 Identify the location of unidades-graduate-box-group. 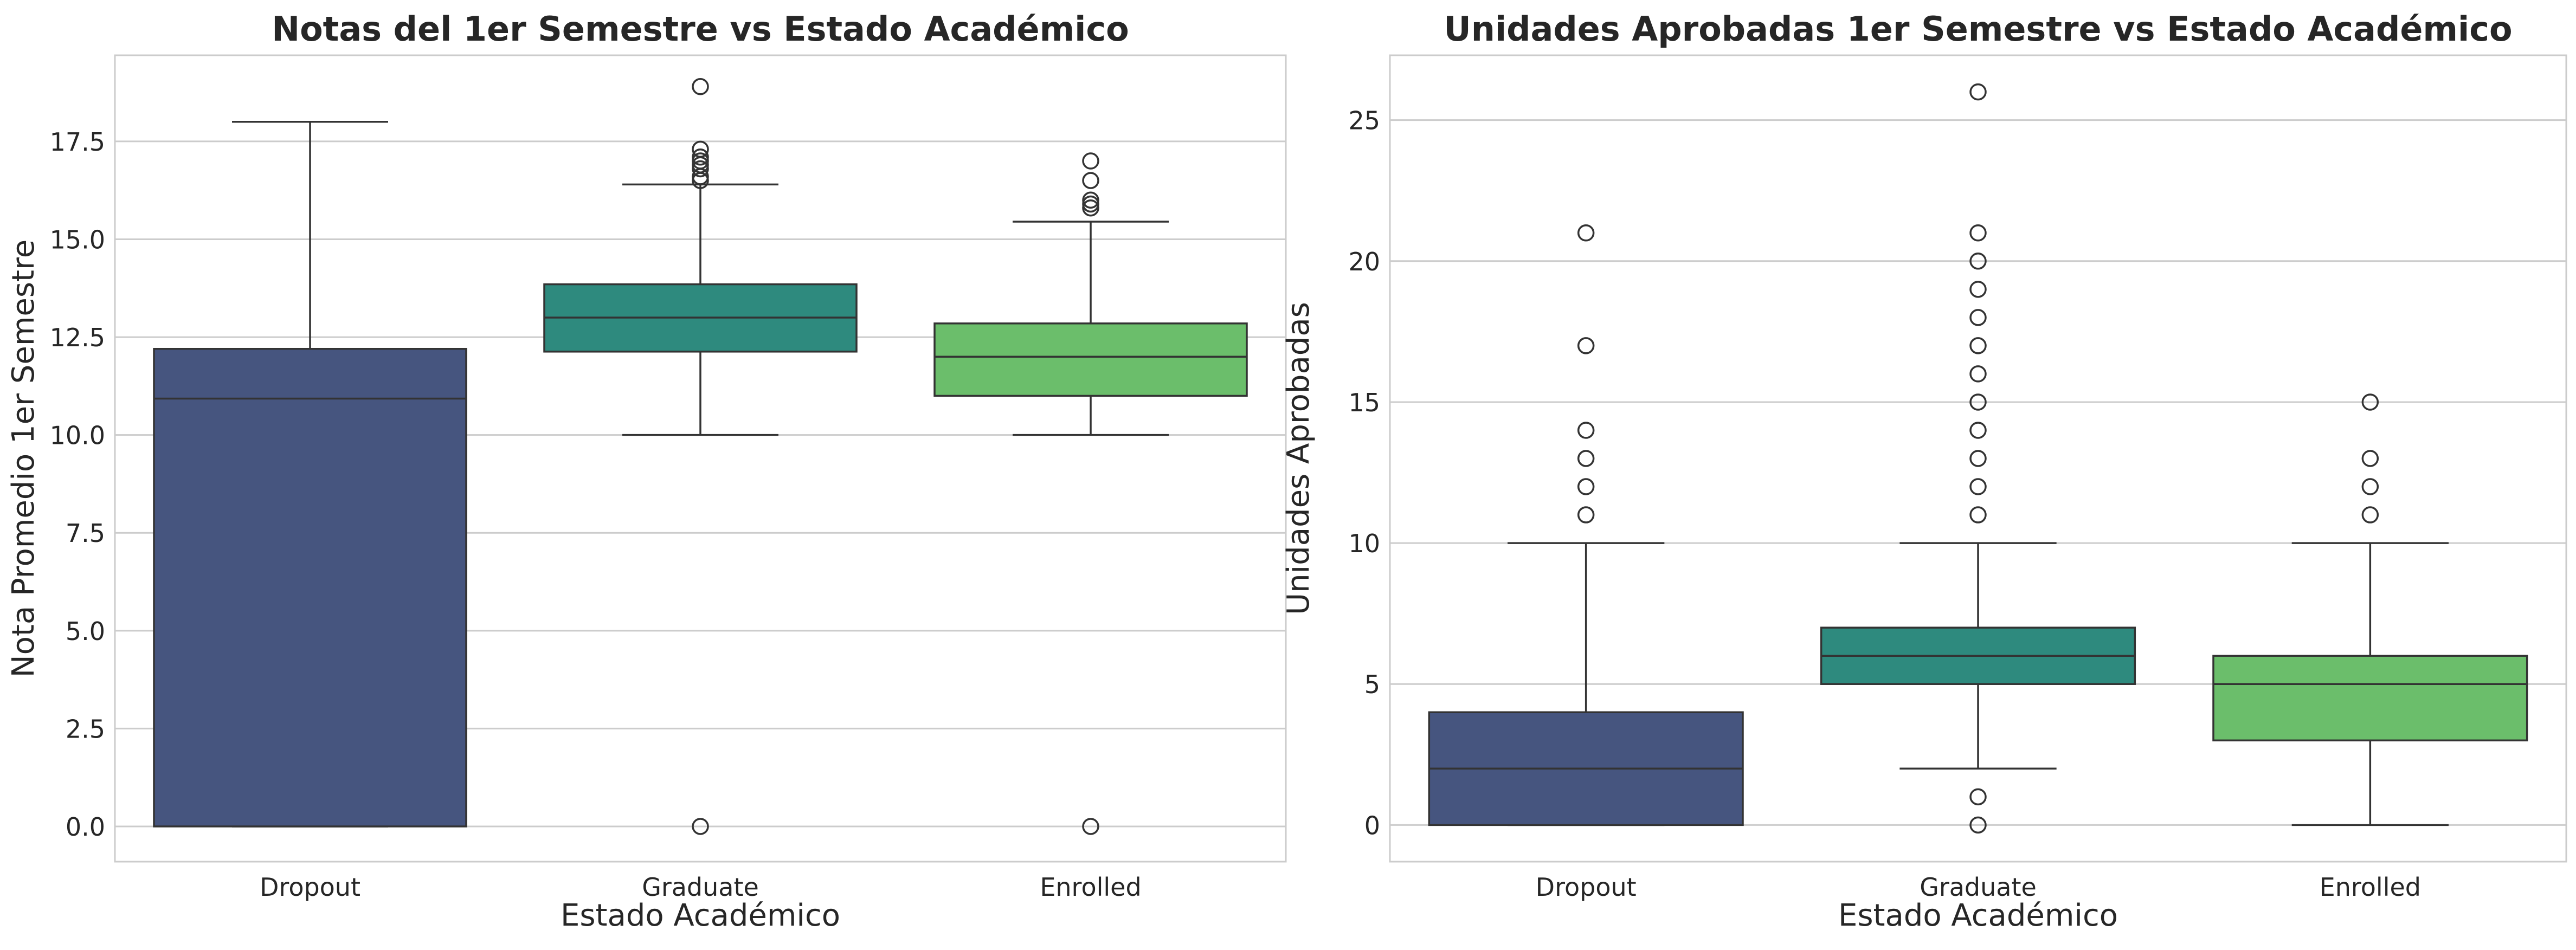
(1978, 459).